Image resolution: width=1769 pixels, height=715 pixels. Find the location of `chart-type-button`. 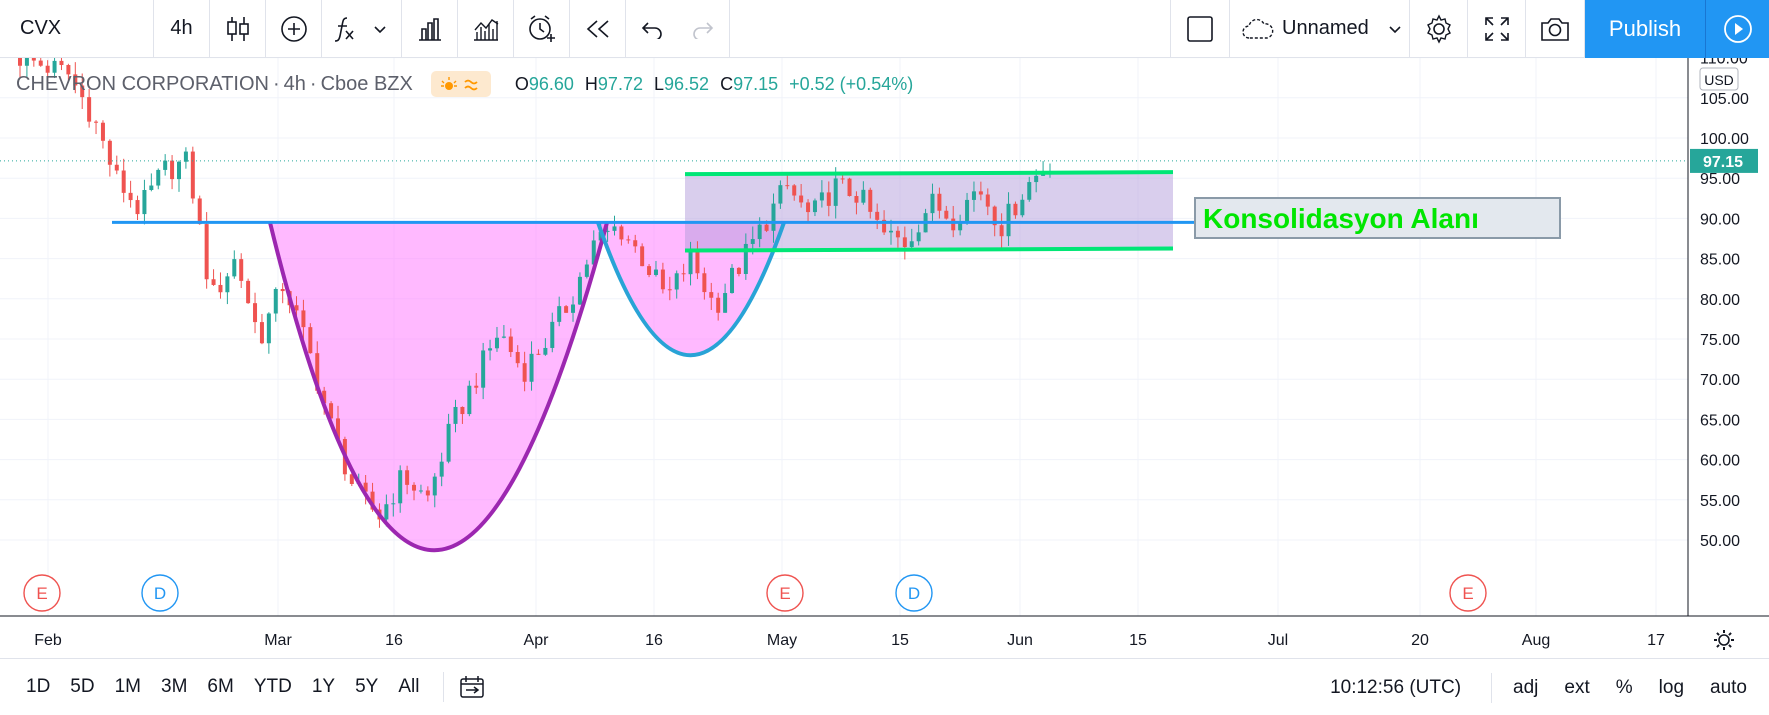

chart-type-button is located at coordinates (238, 29).